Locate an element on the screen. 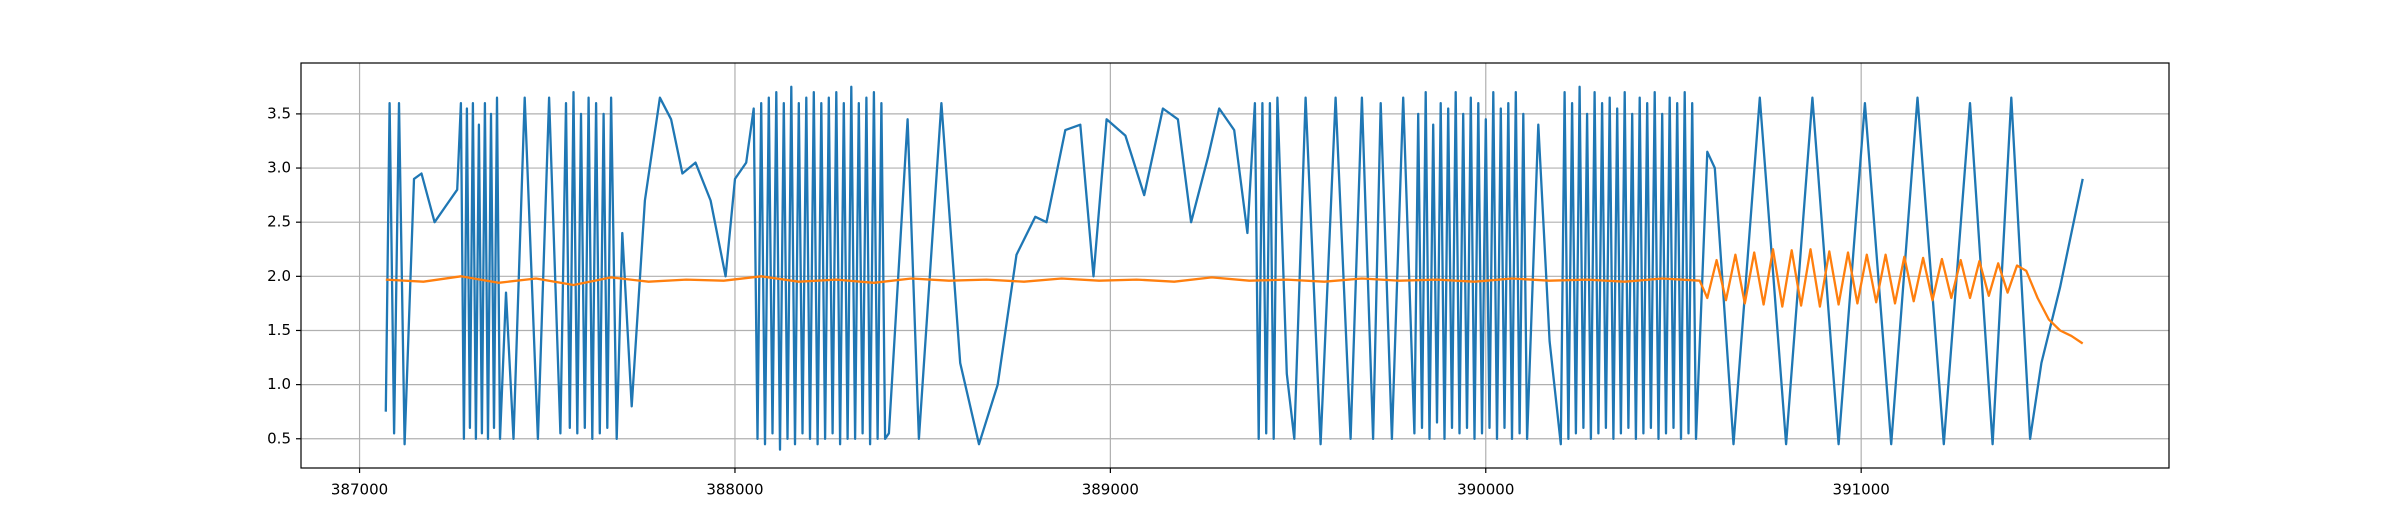 Image resolution: width=2400 pixels, height=529 pixels. y-tick-label: 1.5 is located at coordinates (279, 330).